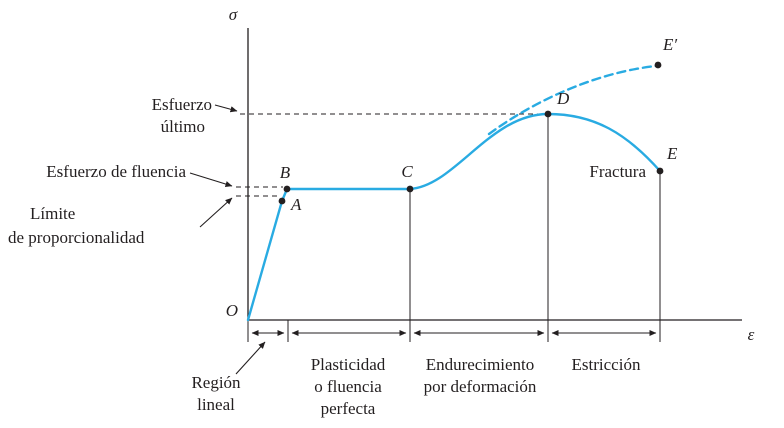 The height and width of the screenshot is (428, 784). I want to click on point-c-label: C, so click(407, 171).